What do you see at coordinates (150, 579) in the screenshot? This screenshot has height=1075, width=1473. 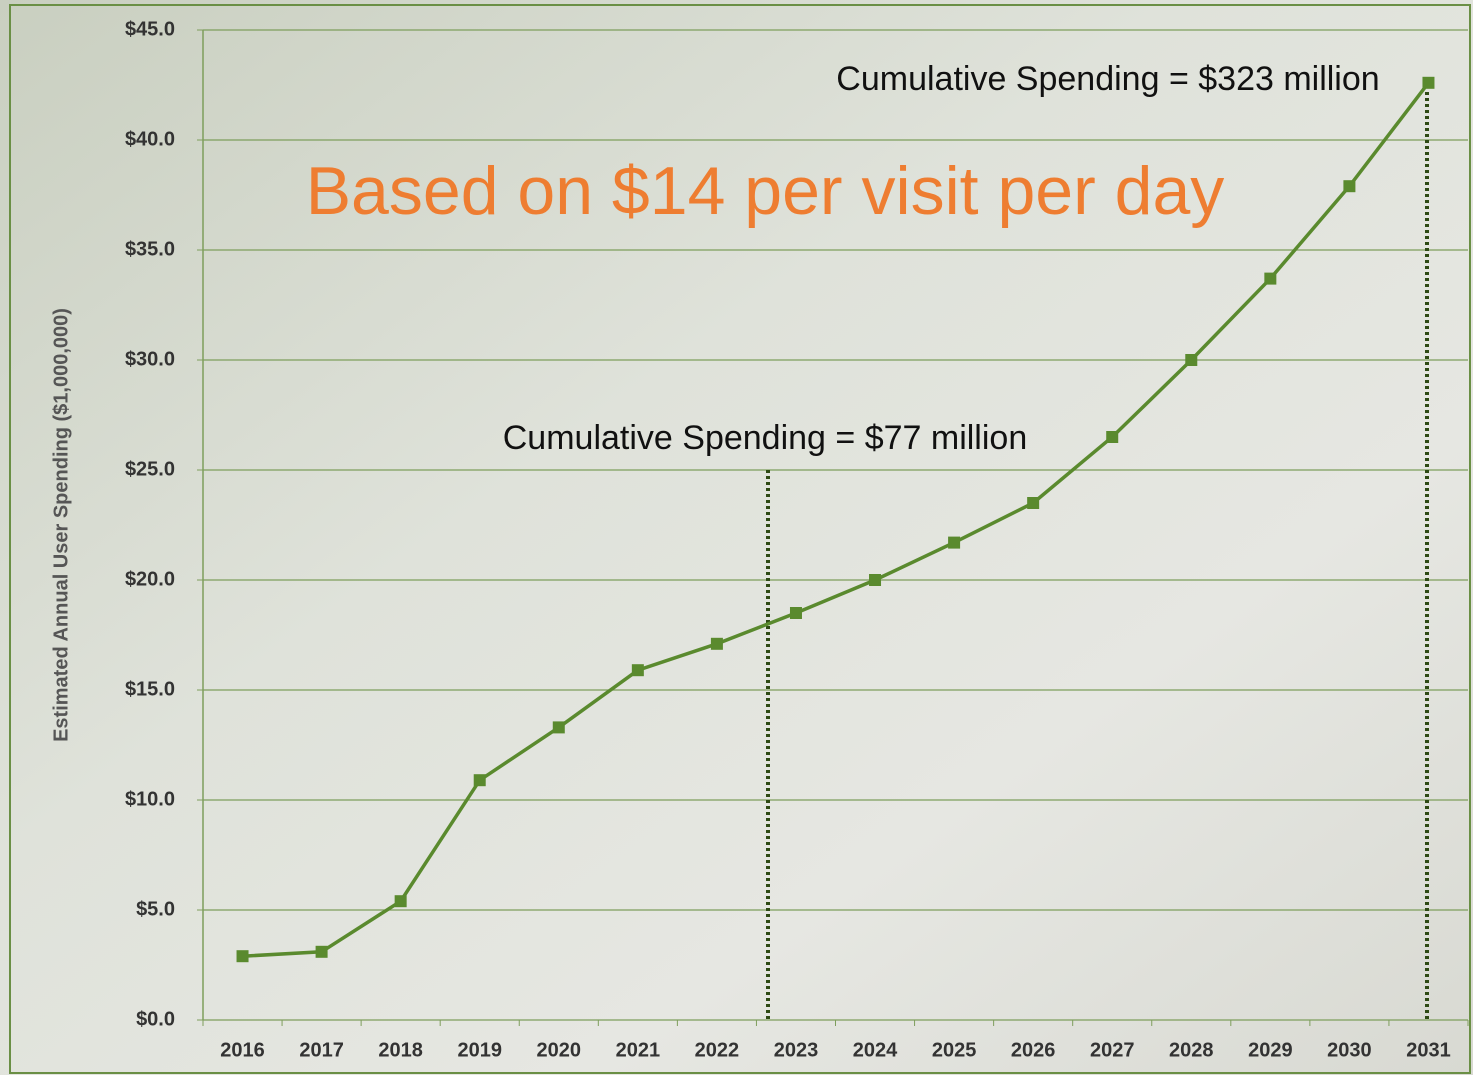 I see `y-tick-label: $20.0` at bounding box center [150, 579].